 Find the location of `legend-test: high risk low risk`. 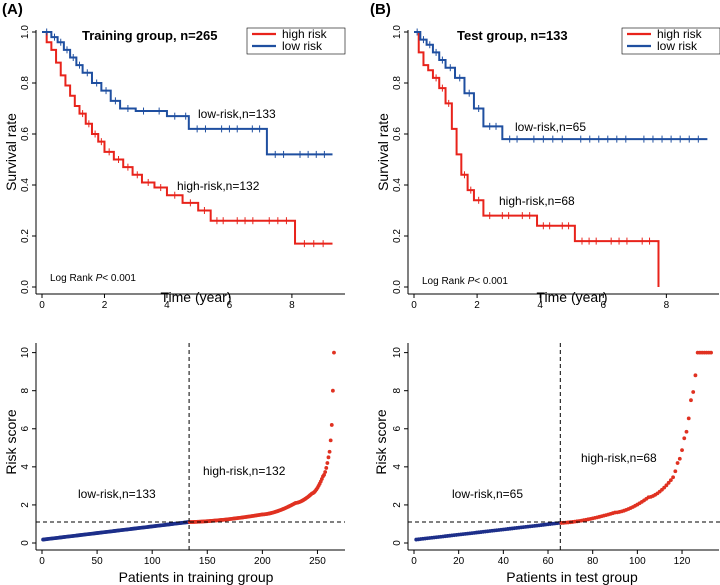

legend-test: high risk low risk is located at coordinates (670, 41).